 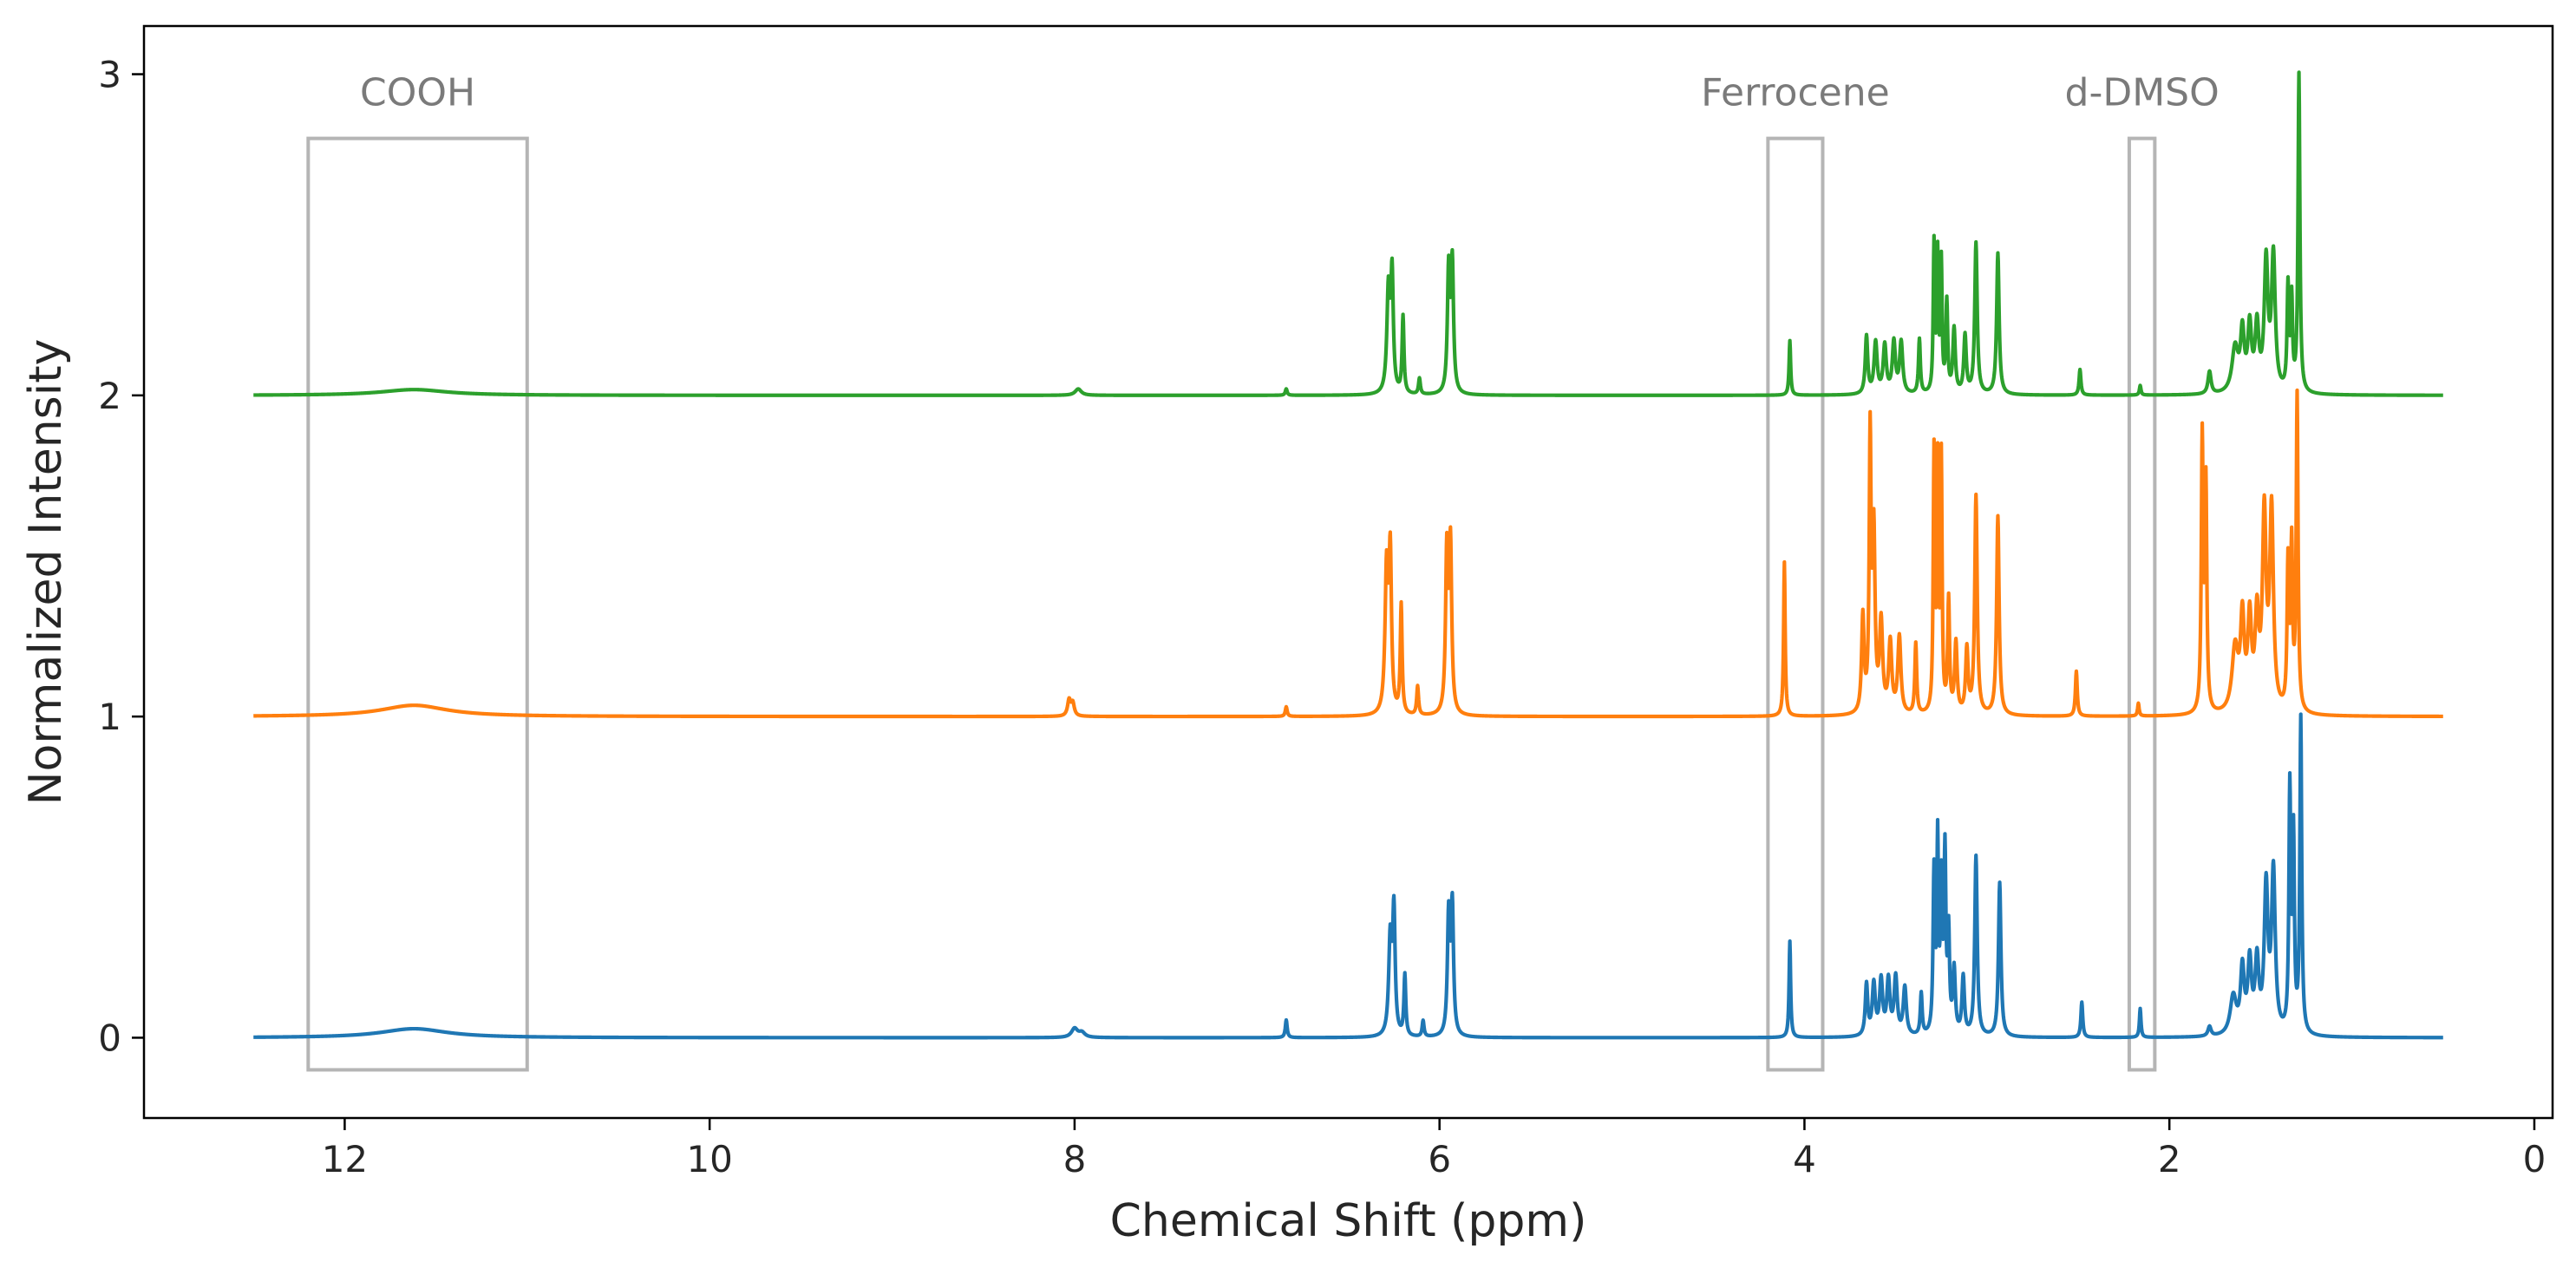 I want to click on y-tick-label: 0, so click(x=109, y=1038).